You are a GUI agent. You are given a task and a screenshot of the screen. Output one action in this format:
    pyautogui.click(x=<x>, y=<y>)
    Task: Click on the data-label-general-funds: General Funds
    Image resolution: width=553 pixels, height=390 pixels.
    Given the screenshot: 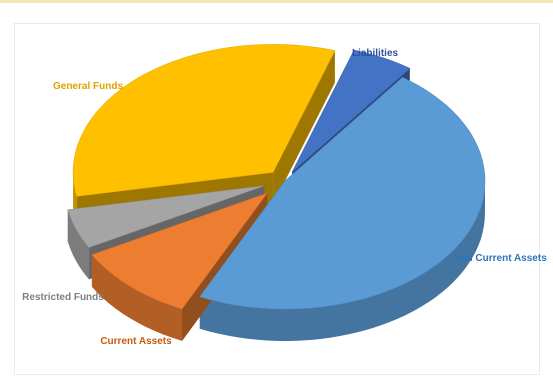 What is the action you would take?
    pyautogui.click(x=88, y=86)
    